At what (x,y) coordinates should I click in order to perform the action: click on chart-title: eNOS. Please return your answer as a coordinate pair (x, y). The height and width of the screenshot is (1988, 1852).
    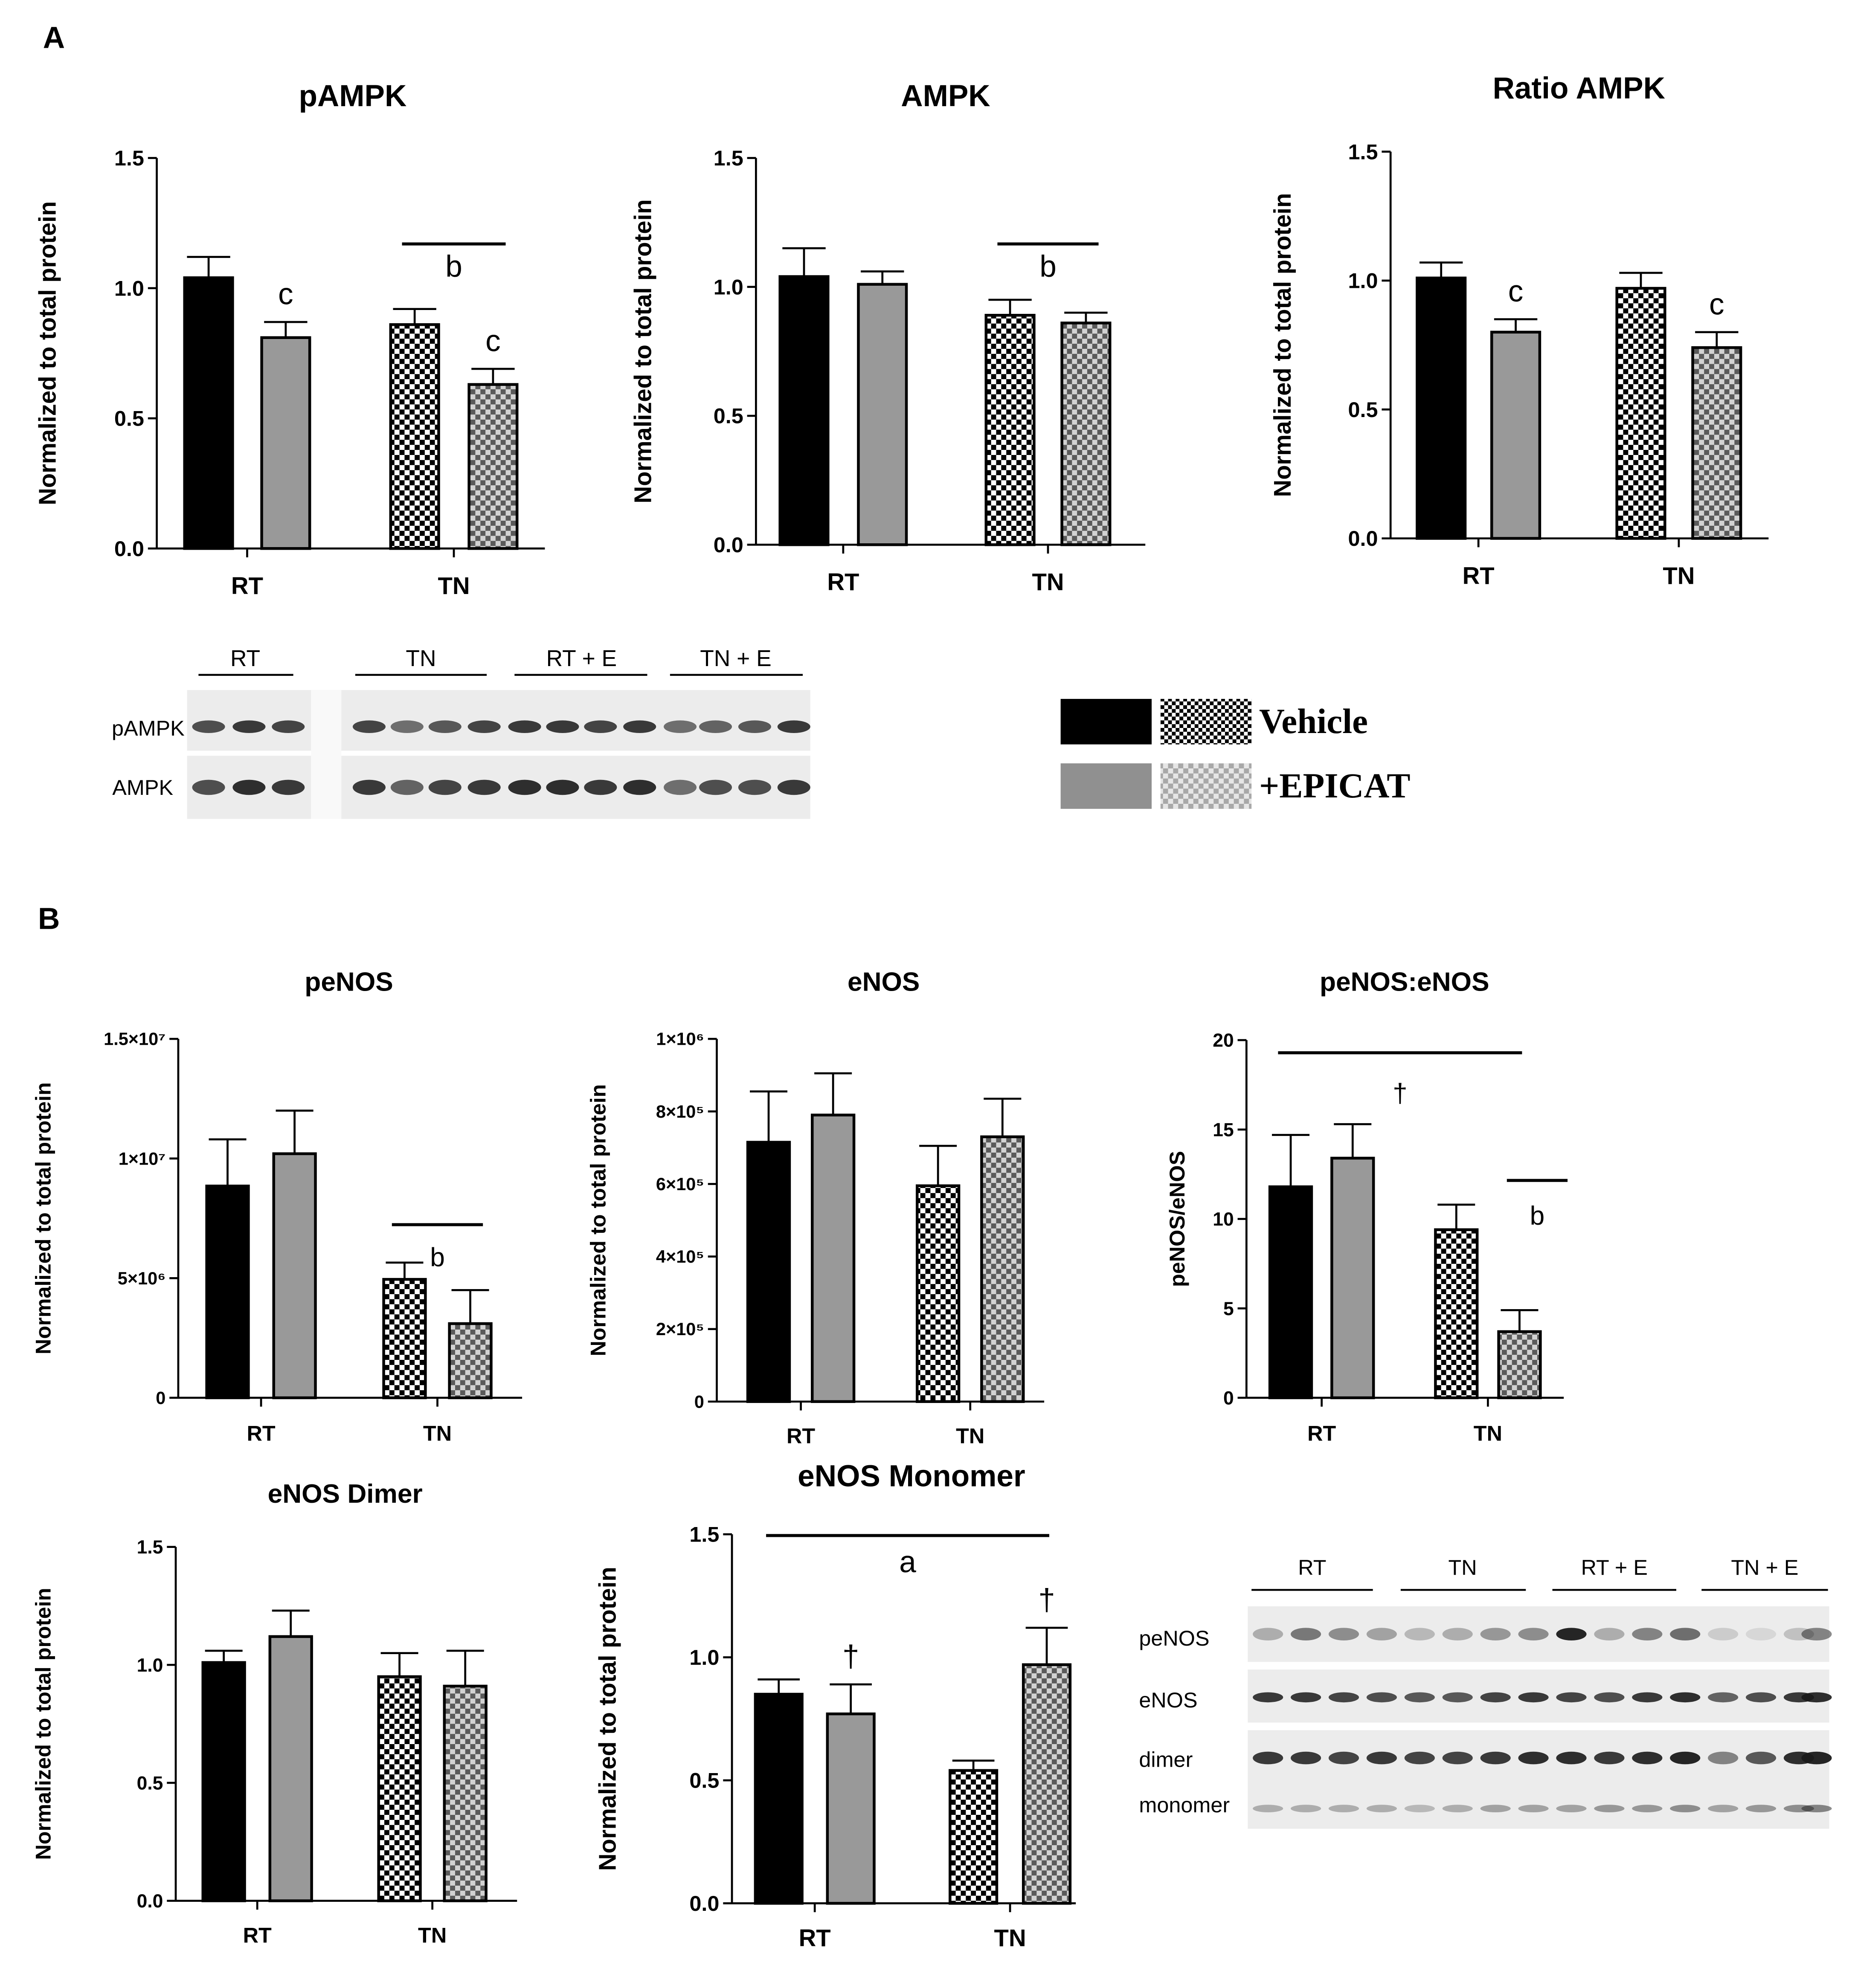
    Looking at the image, I should click on (884, 982).